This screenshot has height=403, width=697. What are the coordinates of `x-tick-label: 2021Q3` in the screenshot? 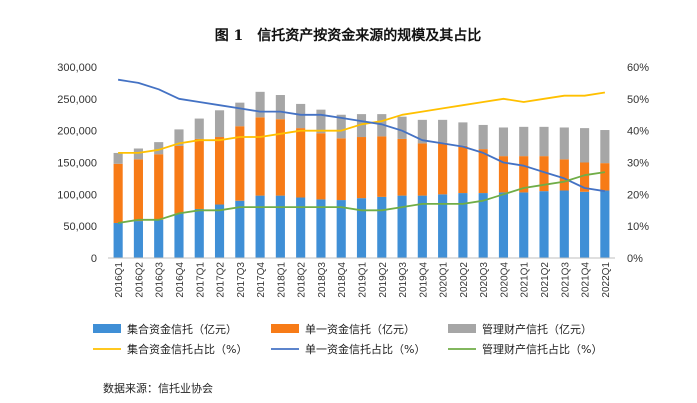 It's located at (565, 280).